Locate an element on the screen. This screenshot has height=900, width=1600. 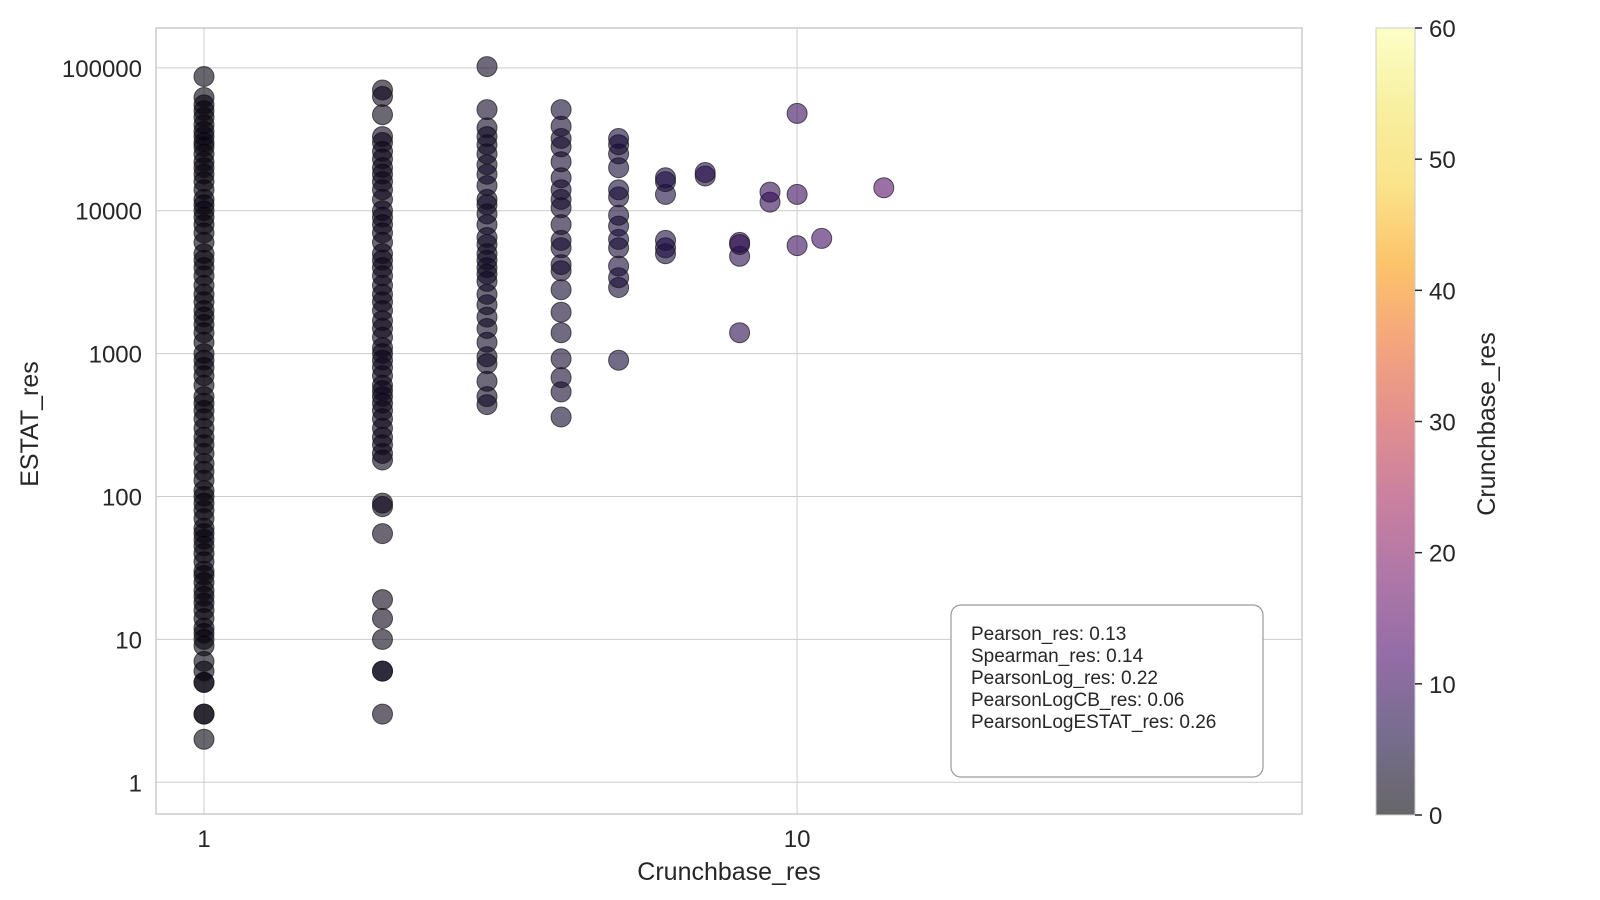
colorbar-tick-label: 0 is located at coordinates (1435, 816).